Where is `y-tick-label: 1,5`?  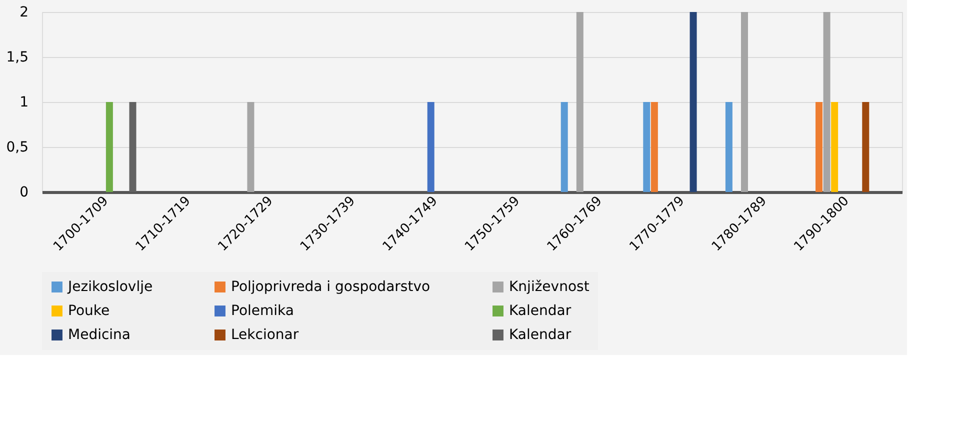
y-tick-label: 1,5 is located at coordinates (17, 58).